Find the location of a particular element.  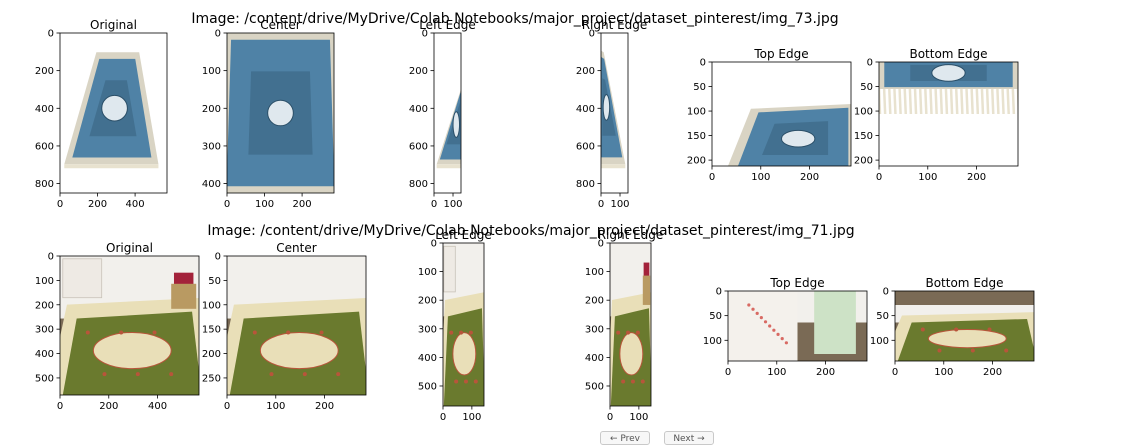

basket is located at coordinates (184, 296).